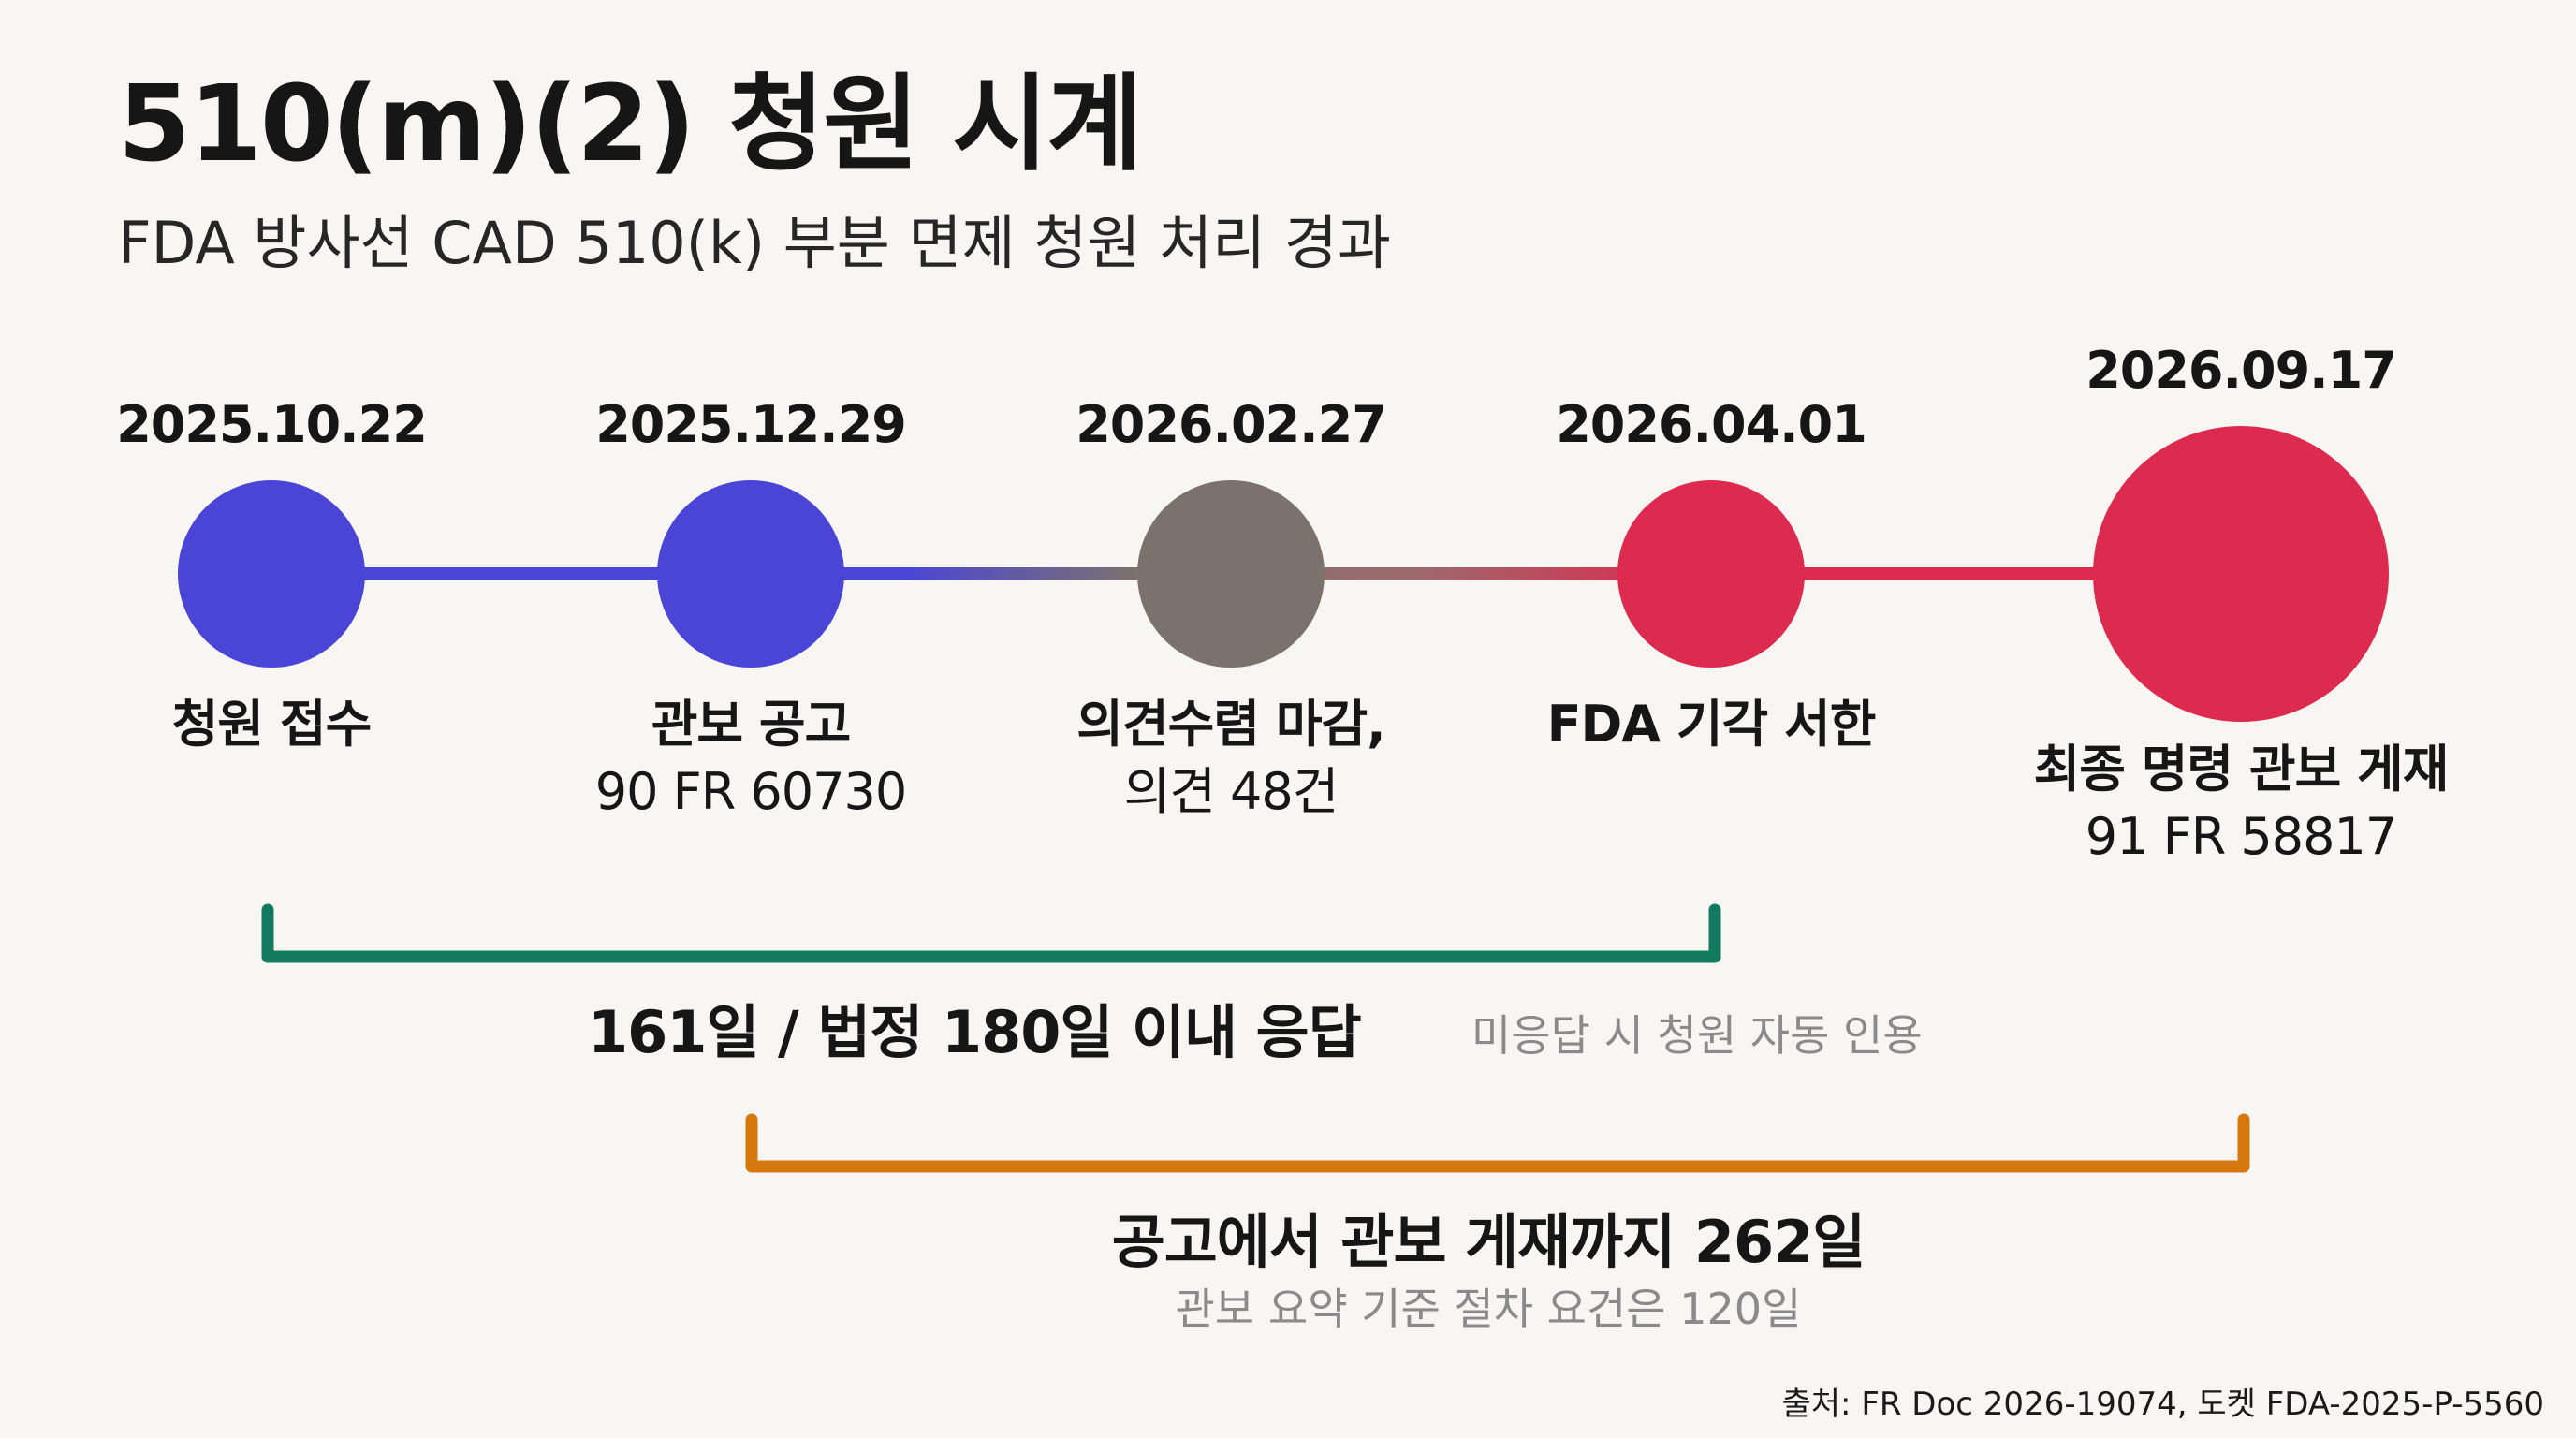 This screenshot has height=1438, width=2576. I want to click on event-label: FDA 기각 서한, so click(1711, 724).